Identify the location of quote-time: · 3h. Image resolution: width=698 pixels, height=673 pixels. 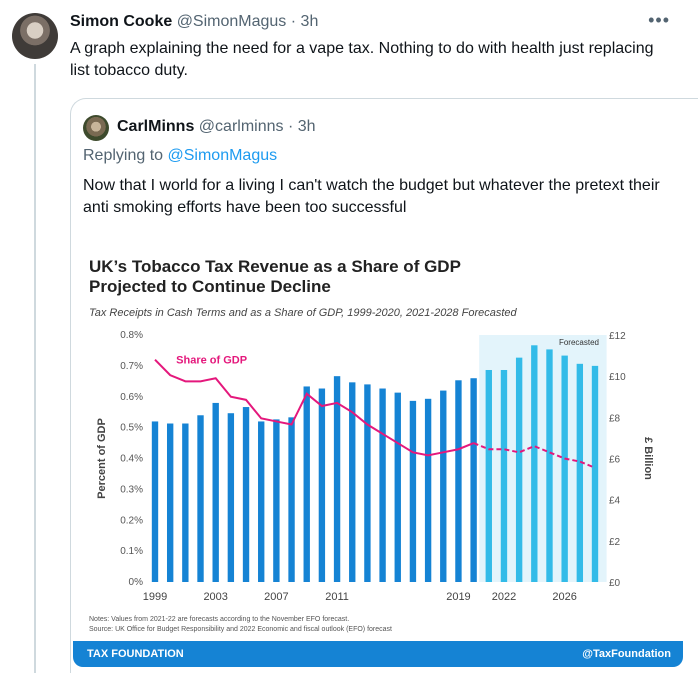
(301, 126).